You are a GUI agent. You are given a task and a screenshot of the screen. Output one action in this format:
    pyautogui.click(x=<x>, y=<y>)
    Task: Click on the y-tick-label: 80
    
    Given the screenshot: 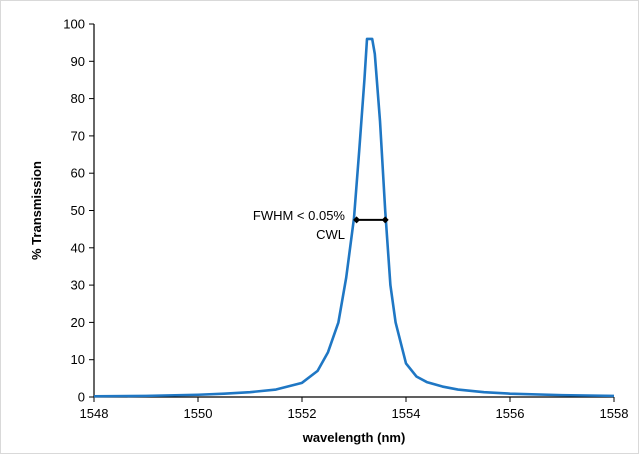 What is the action you would take?
    pyautogui.click(x=78, y=98)
    